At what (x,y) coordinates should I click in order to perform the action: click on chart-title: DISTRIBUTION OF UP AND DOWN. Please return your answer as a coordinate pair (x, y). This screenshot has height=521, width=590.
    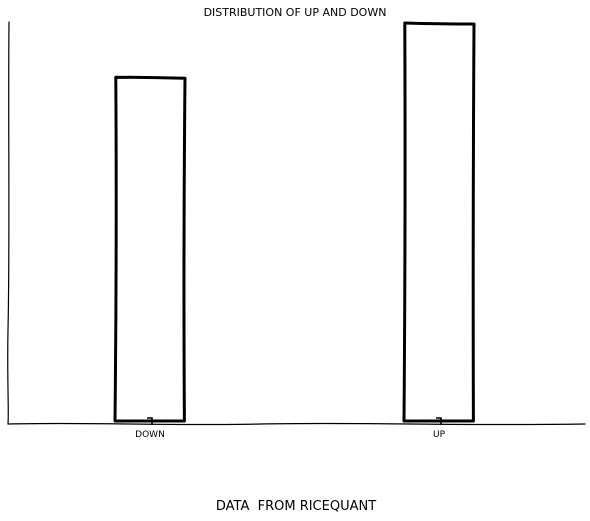
    Looking at the image, I should click on (295, 12).